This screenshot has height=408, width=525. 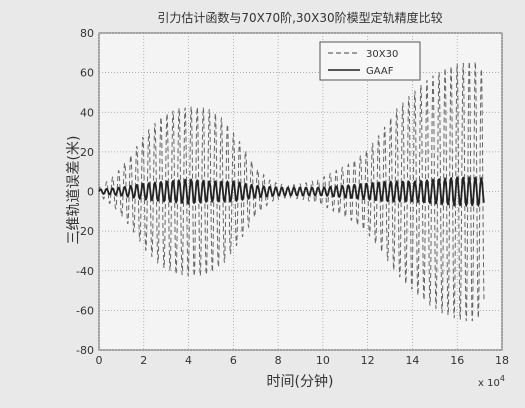 I want to click on x-tick-label: 4, so click(x=188, y=360).